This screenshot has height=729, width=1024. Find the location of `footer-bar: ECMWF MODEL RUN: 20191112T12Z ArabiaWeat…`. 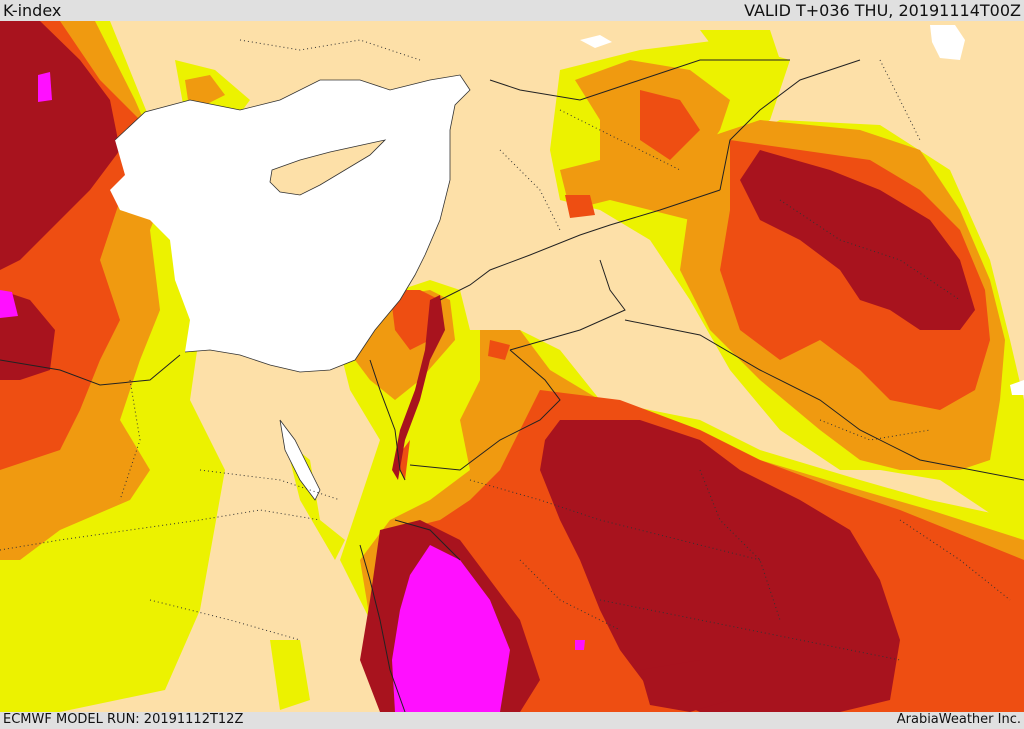

footer-bar: ECMWF MODEL RUN: 20191112T12Z ArabiaWeat… is located at coordinates (512, 720).